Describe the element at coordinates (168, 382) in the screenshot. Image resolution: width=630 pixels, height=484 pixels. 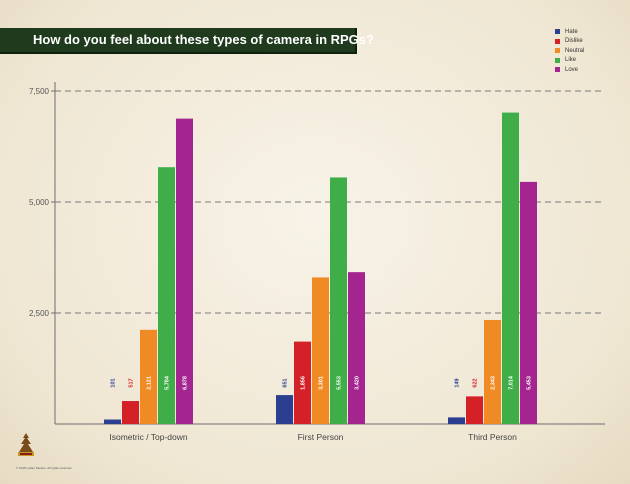
I see `bar-value-label: 5,784` at that location.